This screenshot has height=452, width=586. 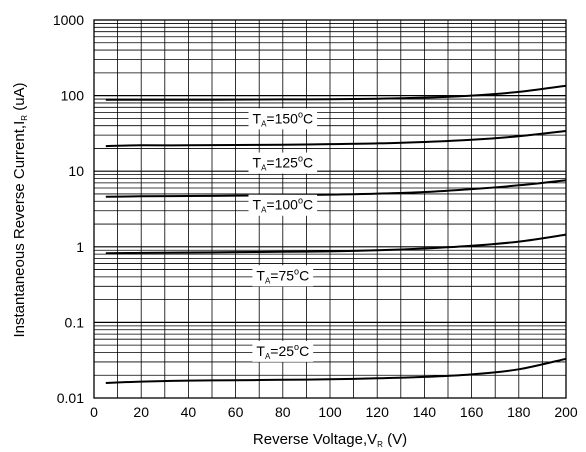 I want to click on x-tick-label: 160, so click(x=472, y=412).